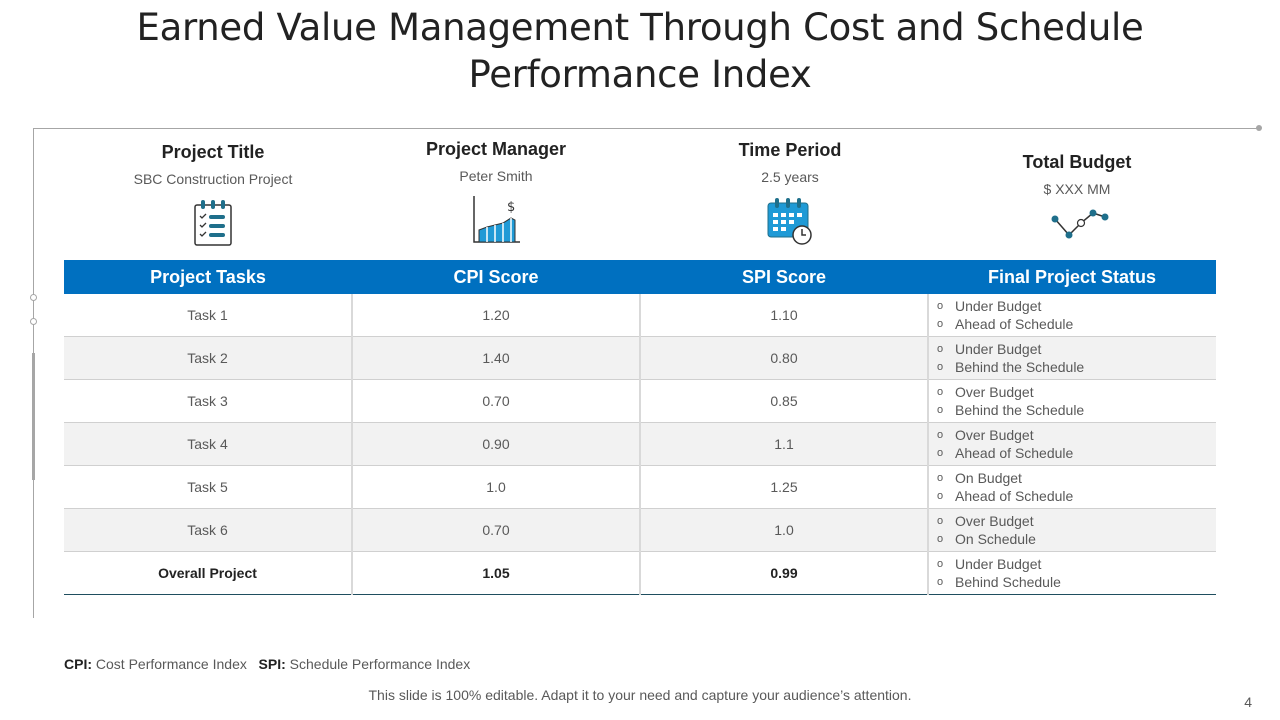 The height and width of the screenshot is (720, 1280). What do you see at coordinates (640, 74) in the screenshot?
I see `title-line-2: Performance Index` at bounding box center [640, 74].